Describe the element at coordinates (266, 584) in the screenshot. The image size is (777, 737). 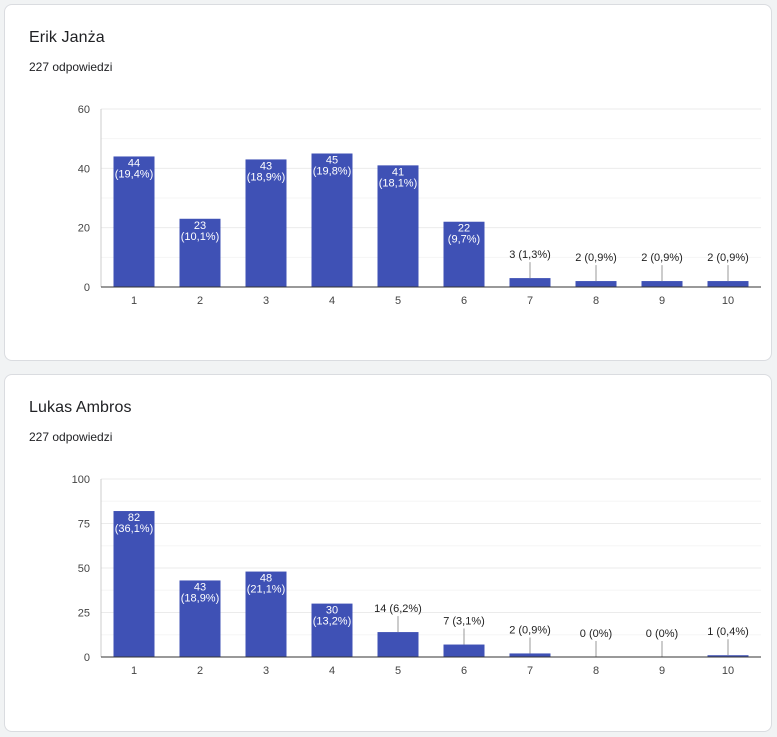
I see `data-label-3: 48 (21,1%)` at that location.